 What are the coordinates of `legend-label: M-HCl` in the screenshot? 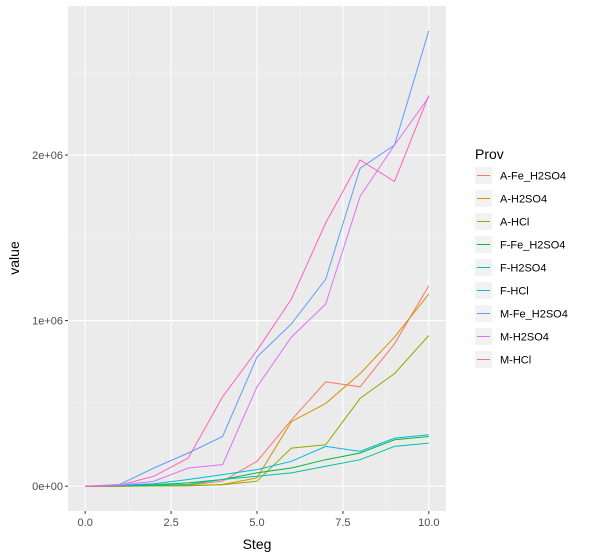 It's located at (515, 361).